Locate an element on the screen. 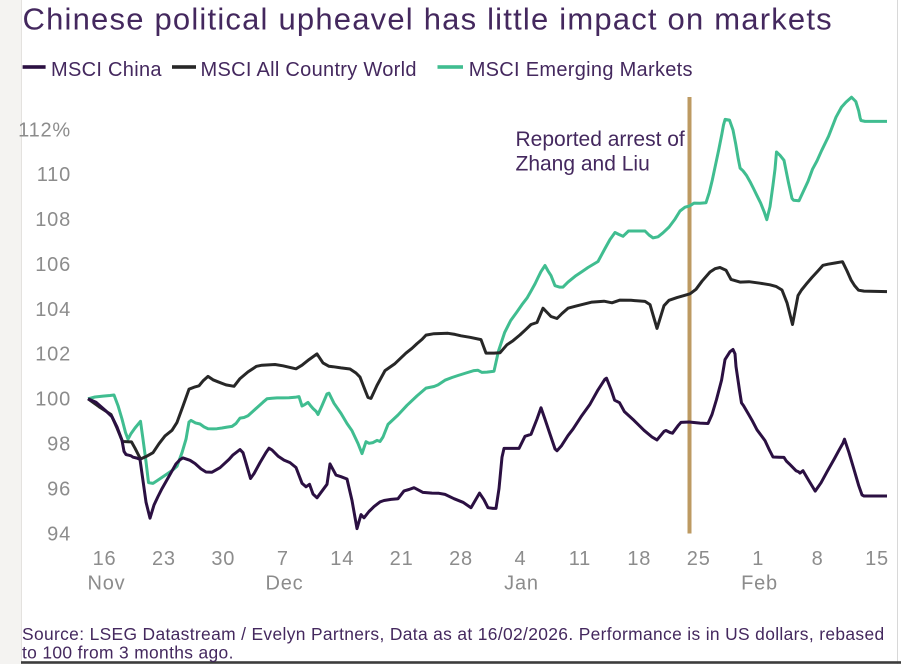  svg-text: 25 is located at coordinates (699, 559).